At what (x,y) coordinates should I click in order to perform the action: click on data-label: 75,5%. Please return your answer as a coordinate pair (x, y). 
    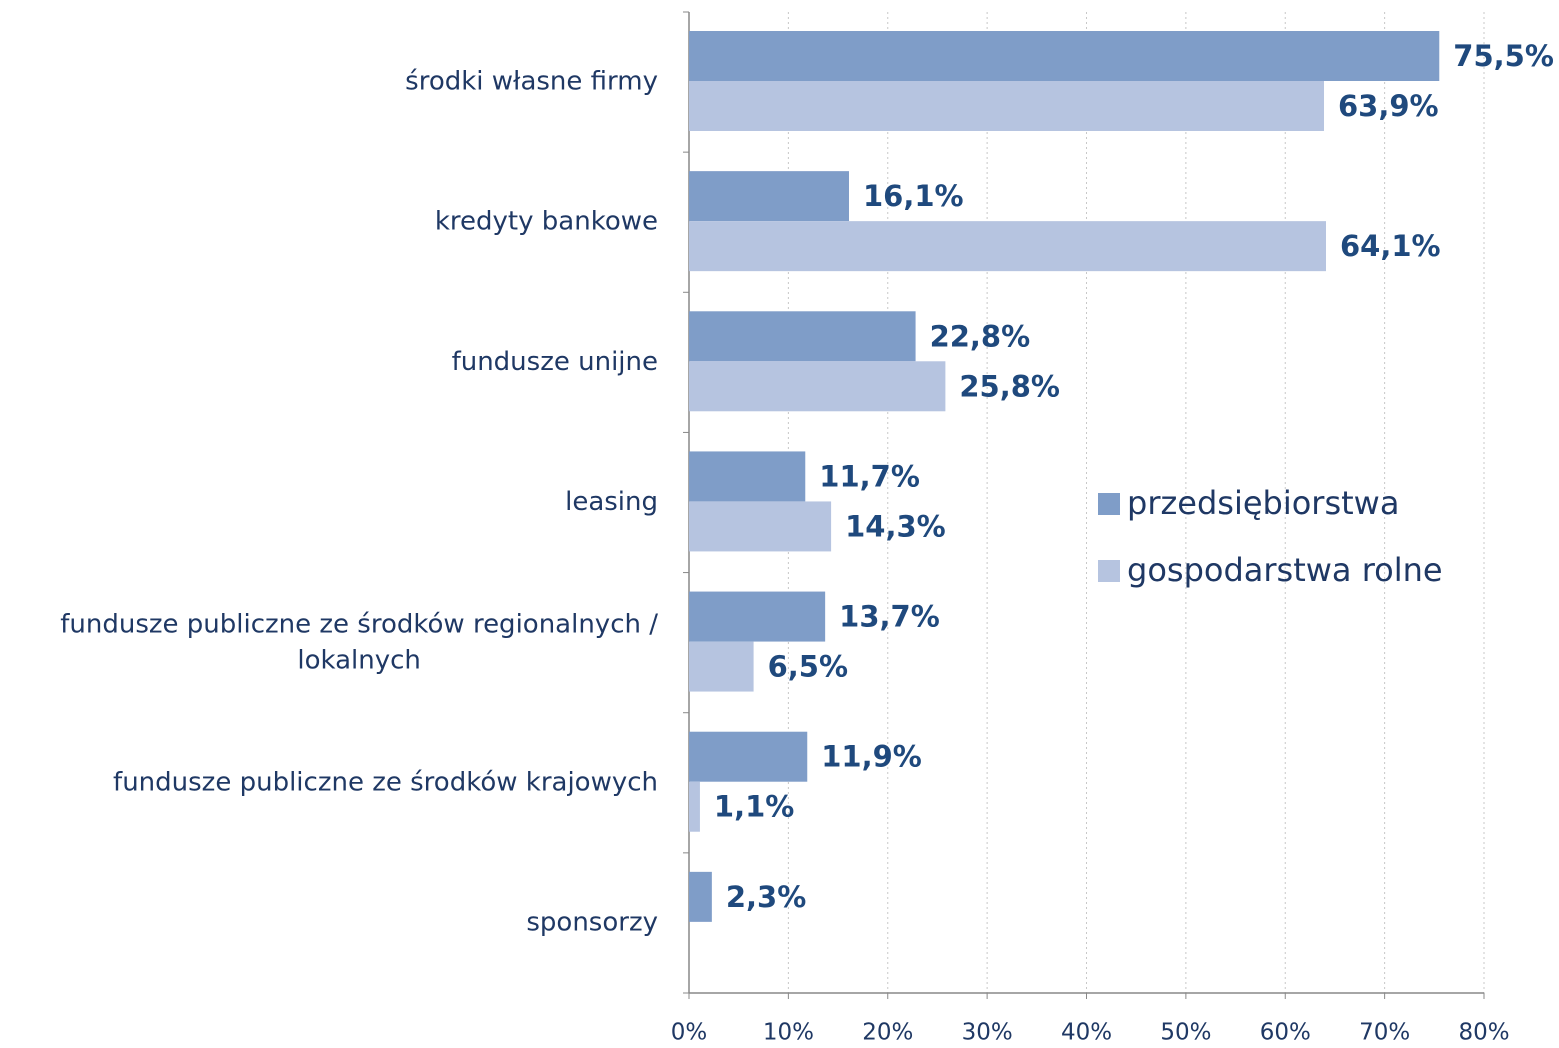
    Looking at the image, I should click on (1503, 56).